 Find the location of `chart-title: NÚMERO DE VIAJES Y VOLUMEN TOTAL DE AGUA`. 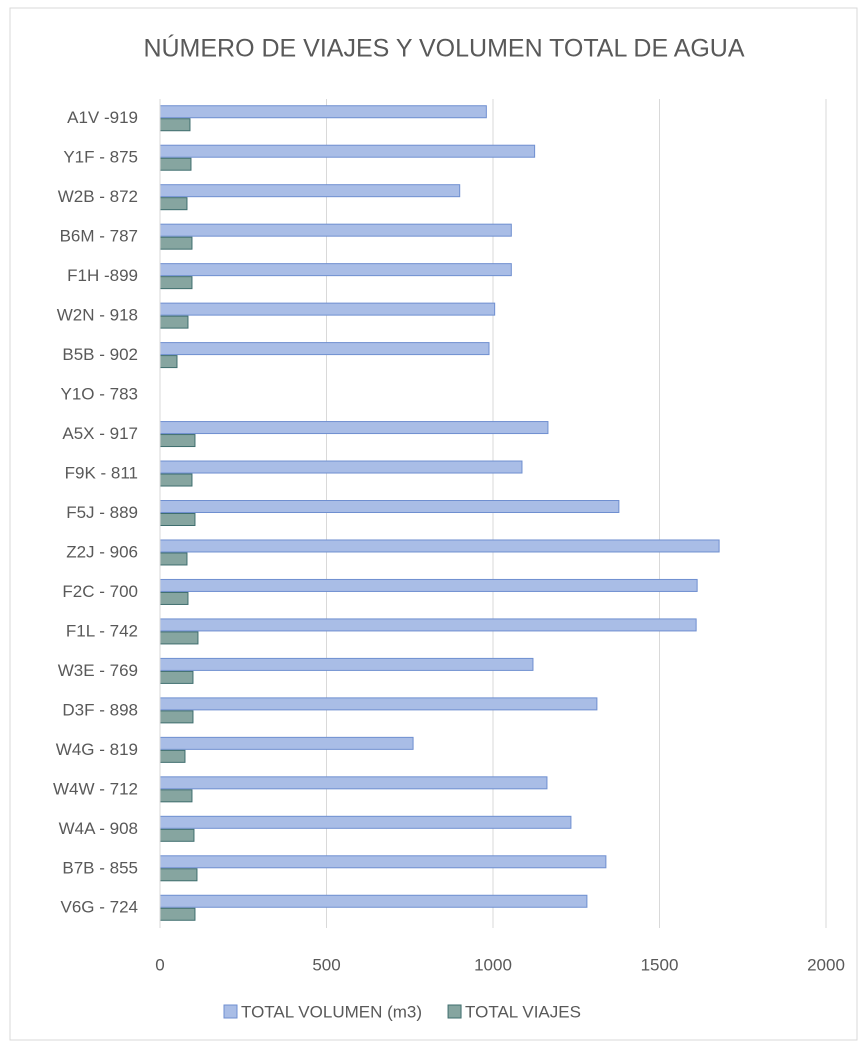

chart-title: NÚMERO DE VIAJES Y VOLUMEN TOTAL DE AGUA is located at coordinates (443, 48).